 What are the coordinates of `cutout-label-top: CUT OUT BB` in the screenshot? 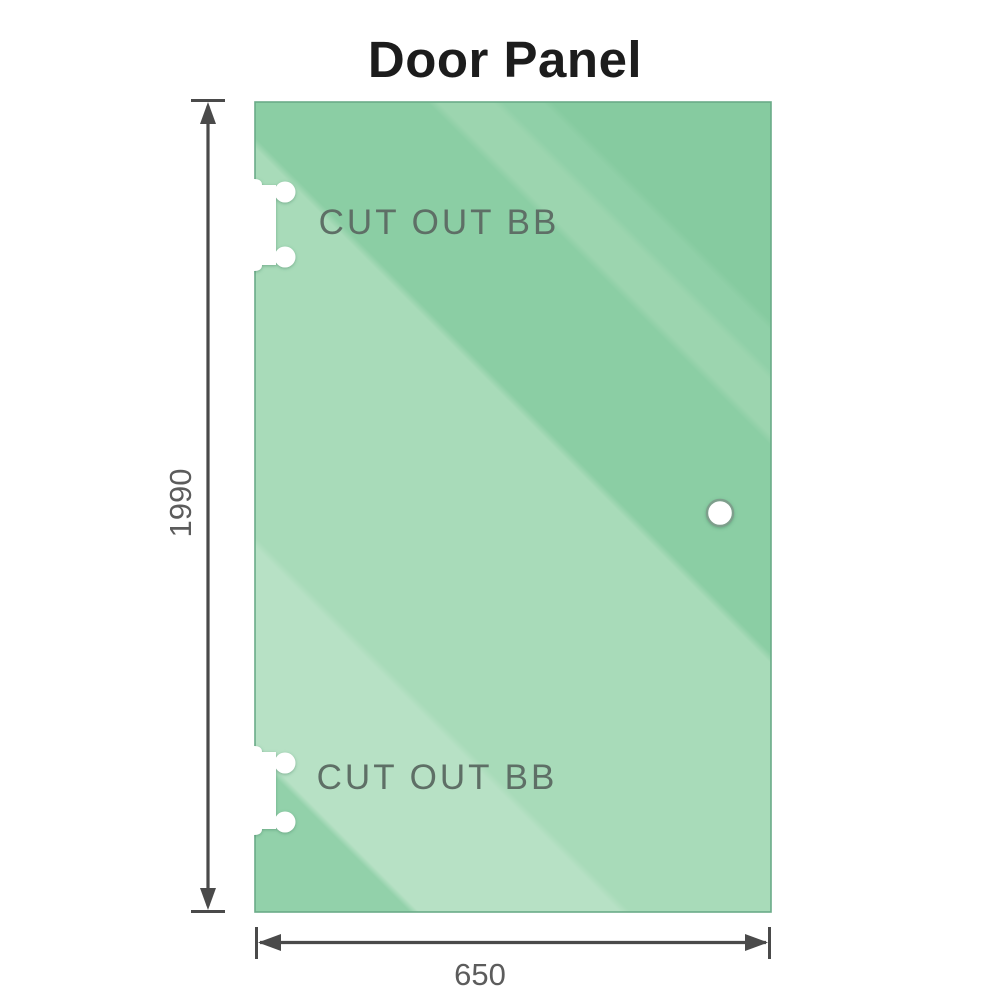 It's located at (439, 222).